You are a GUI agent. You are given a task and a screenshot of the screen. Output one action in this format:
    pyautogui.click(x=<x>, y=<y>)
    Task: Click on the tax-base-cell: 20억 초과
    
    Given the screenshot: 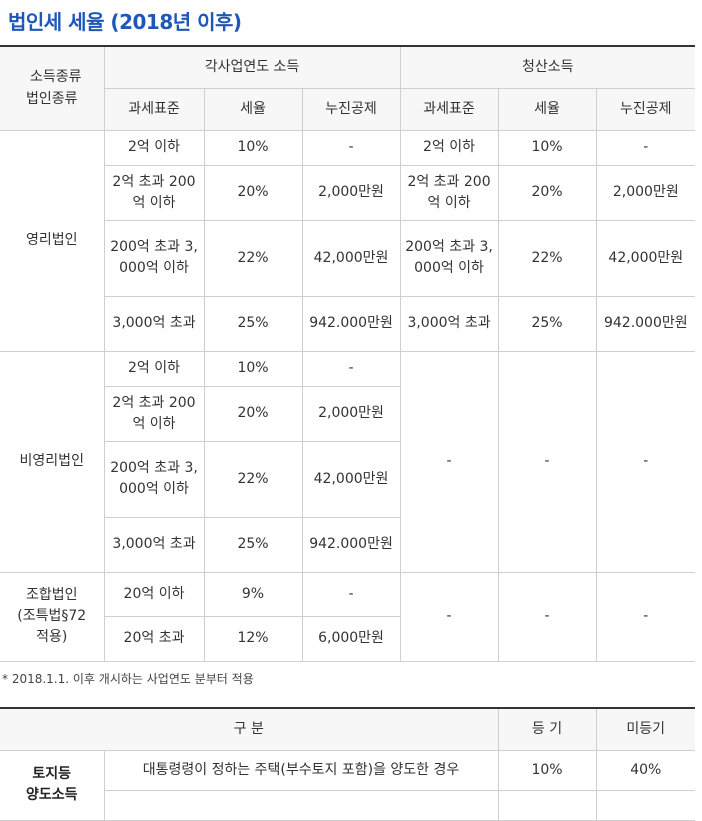 What is the action you would take?
    pyautogui.click(x=154, y=638)
    